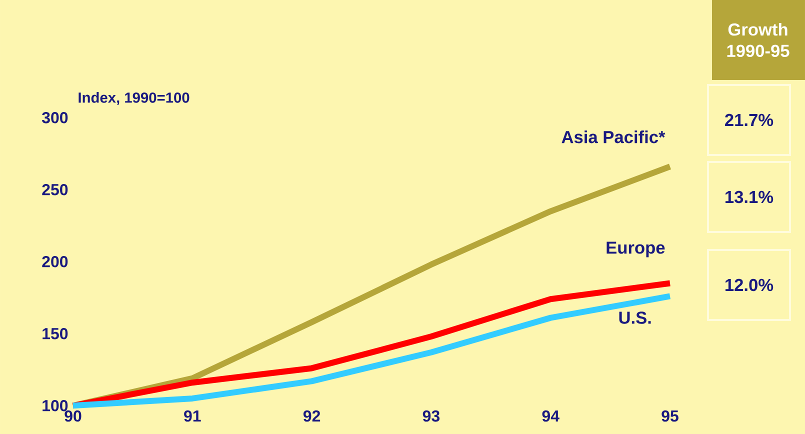  Describe the element at coordinates (750, 197) in the screenshot. I see `annotation: 13.1%` at that location.